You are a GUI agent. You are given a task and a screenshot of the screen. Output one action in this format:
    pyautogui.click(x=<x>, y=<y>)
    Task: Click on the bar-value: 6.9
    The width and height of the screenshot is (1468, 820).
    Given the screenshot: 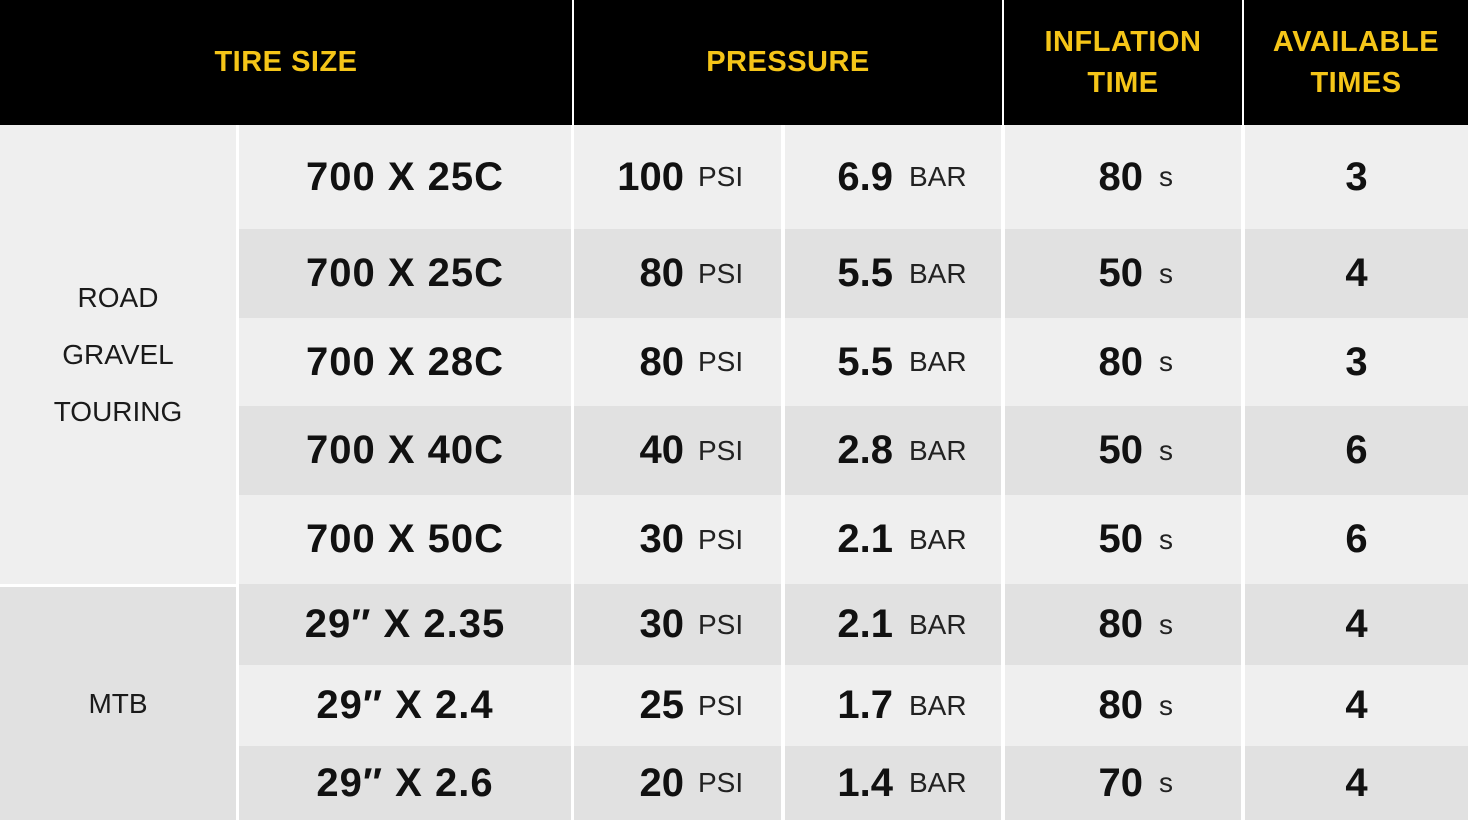 What is the action you would take?
    pyautogui.click(x=865, y=176)
    